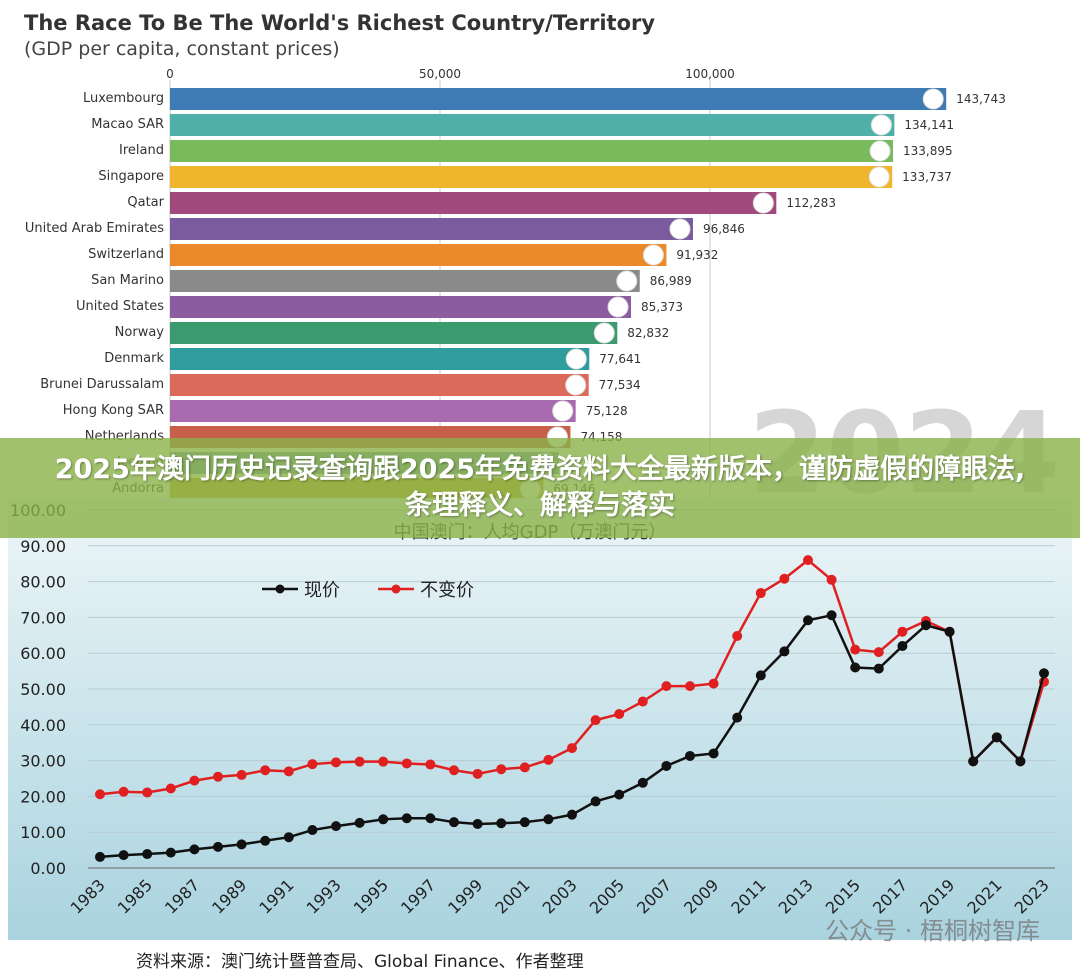 This screenshot has width=1080, height=974. What do you see at coordinates (94, 228) in the screenshot?
I see `category-label: United Arab Emirates` at bounding box center [94, 228].